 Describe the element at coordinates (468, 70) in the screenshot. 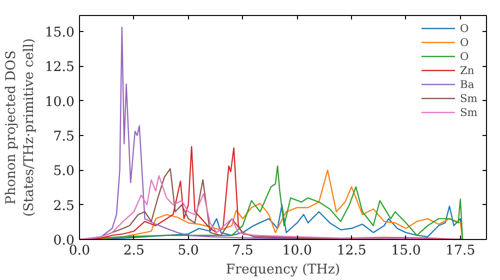

I see `legend-label: Zn` at that location.